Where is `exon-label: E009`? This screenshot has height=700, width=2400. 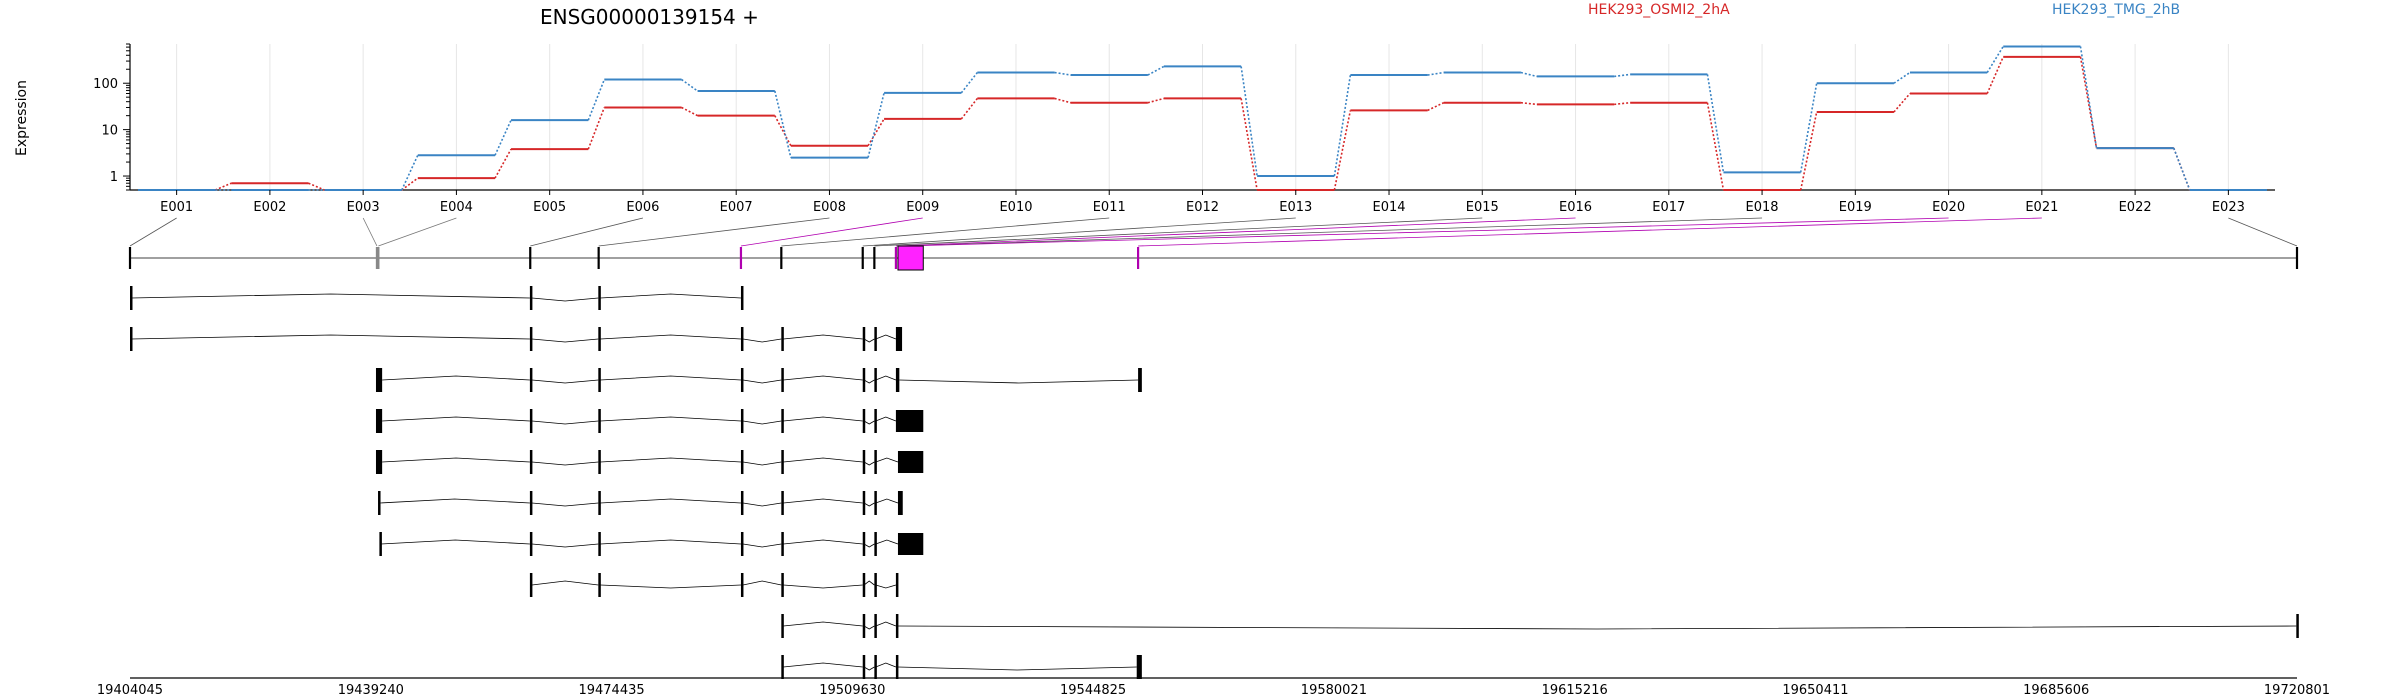
exon-label: E009 is located at coordinates (922, 207).